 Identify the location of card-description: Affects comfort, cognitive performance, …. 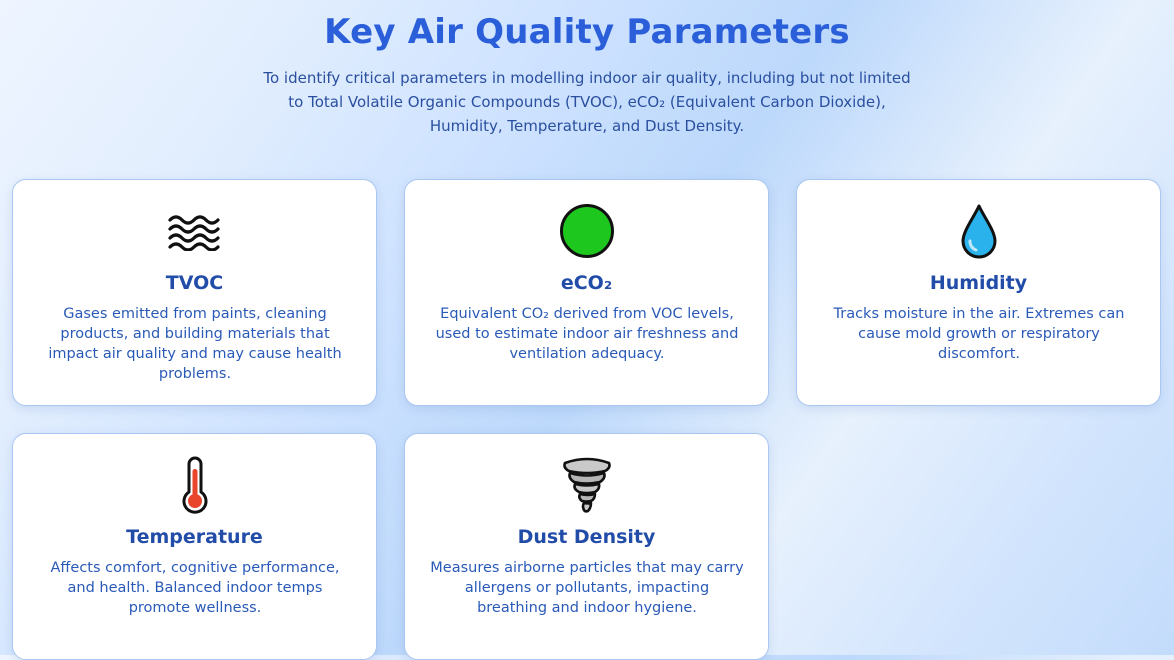
(195, 588).